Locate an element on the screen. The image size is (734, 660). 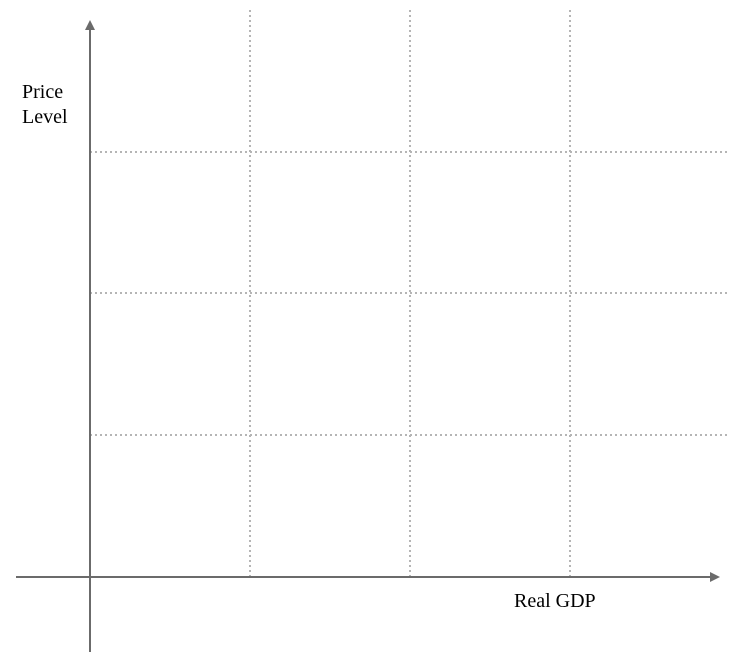
y-axis-label-line-2: Level is located at coordinates (45, 117).